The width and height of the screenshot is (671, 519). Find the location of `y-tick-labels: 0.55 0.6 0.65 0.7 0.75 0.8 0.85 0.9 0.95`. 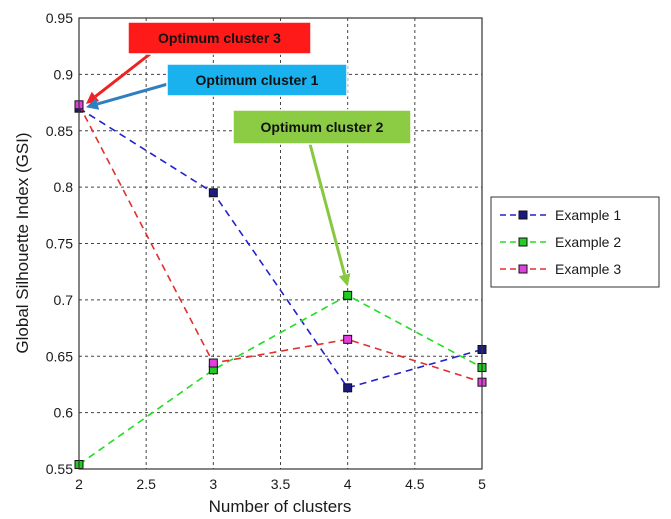

y-tick-labels: 0.55 0.6 0.65 0.7 0.75 0.8 0.85 0.9 0.95 is located at coordinates (59, 243).